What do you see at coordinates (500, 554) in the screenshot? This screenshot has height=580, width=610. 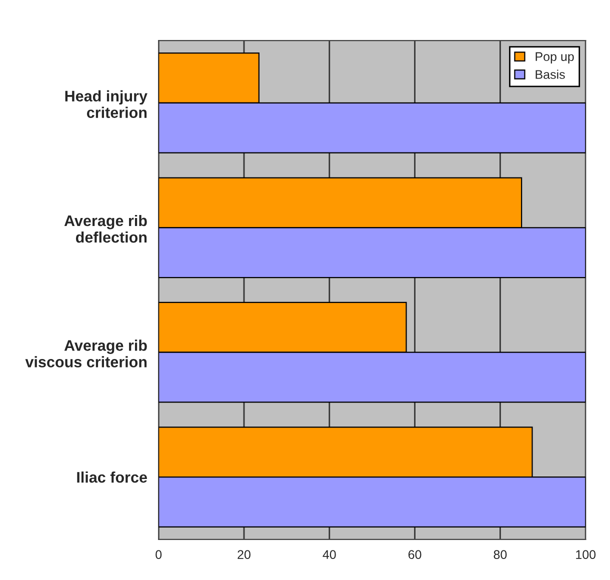 I see `x-tick-label: 80` at bounding box center [500, 554].